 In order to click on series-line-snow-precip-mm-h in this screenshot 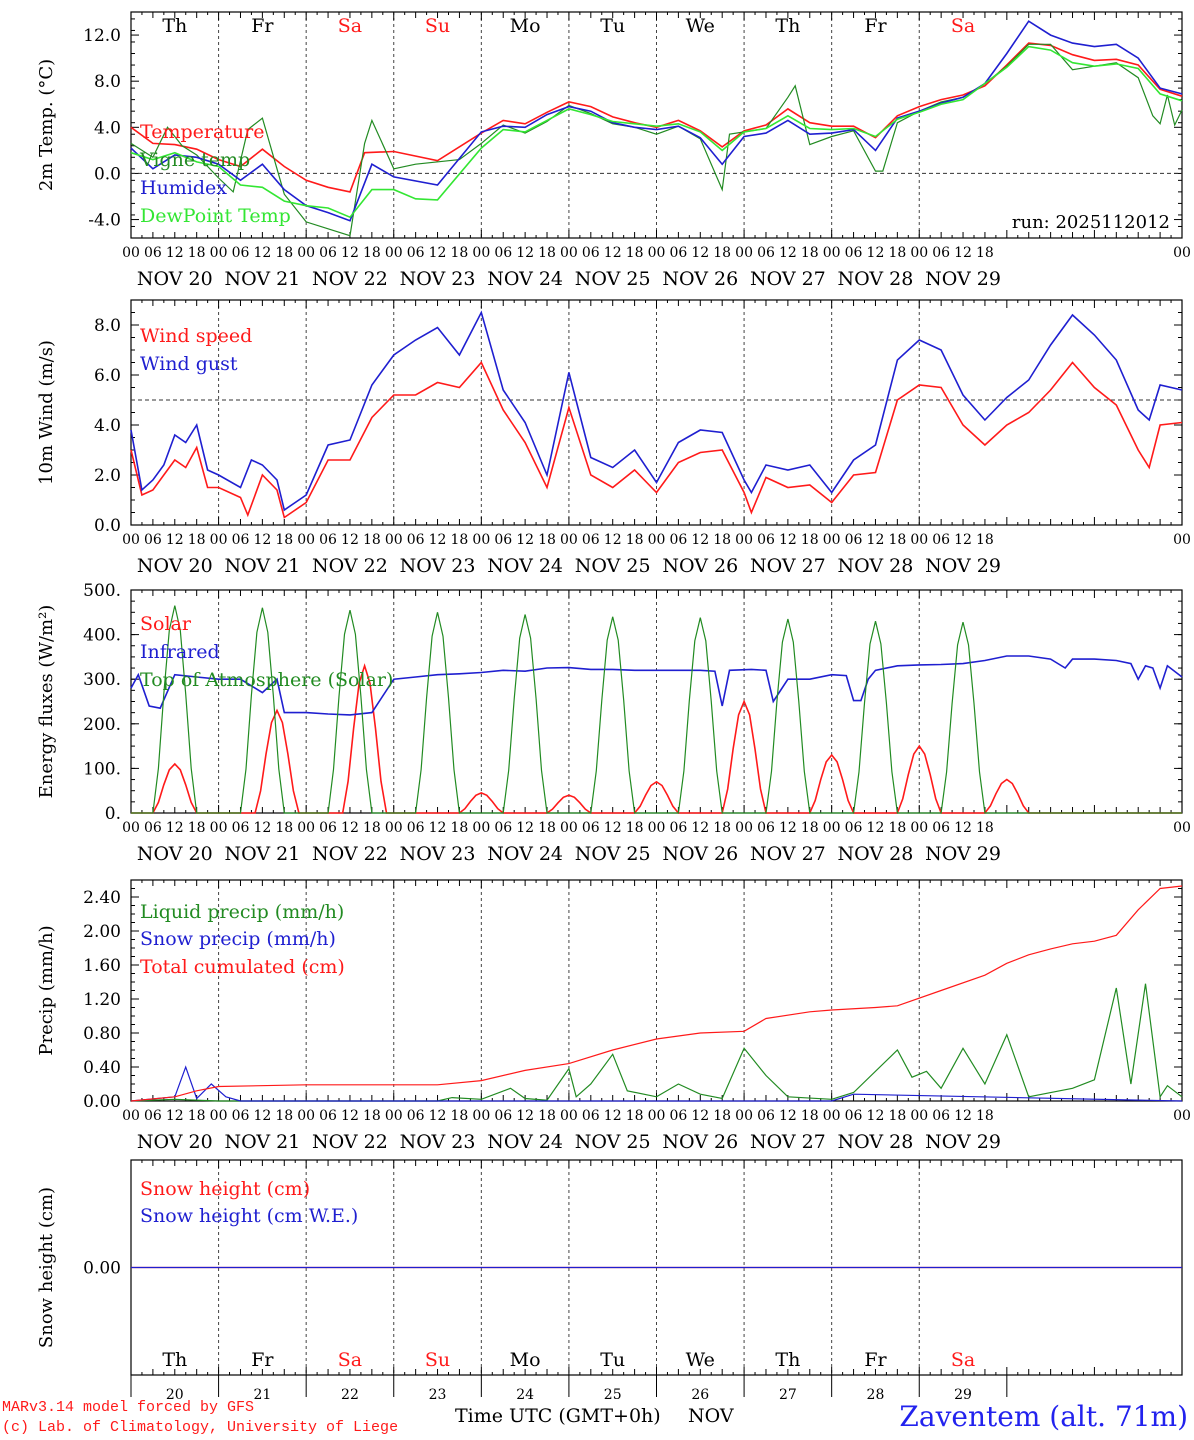, I will do `click(656, 1083)`.